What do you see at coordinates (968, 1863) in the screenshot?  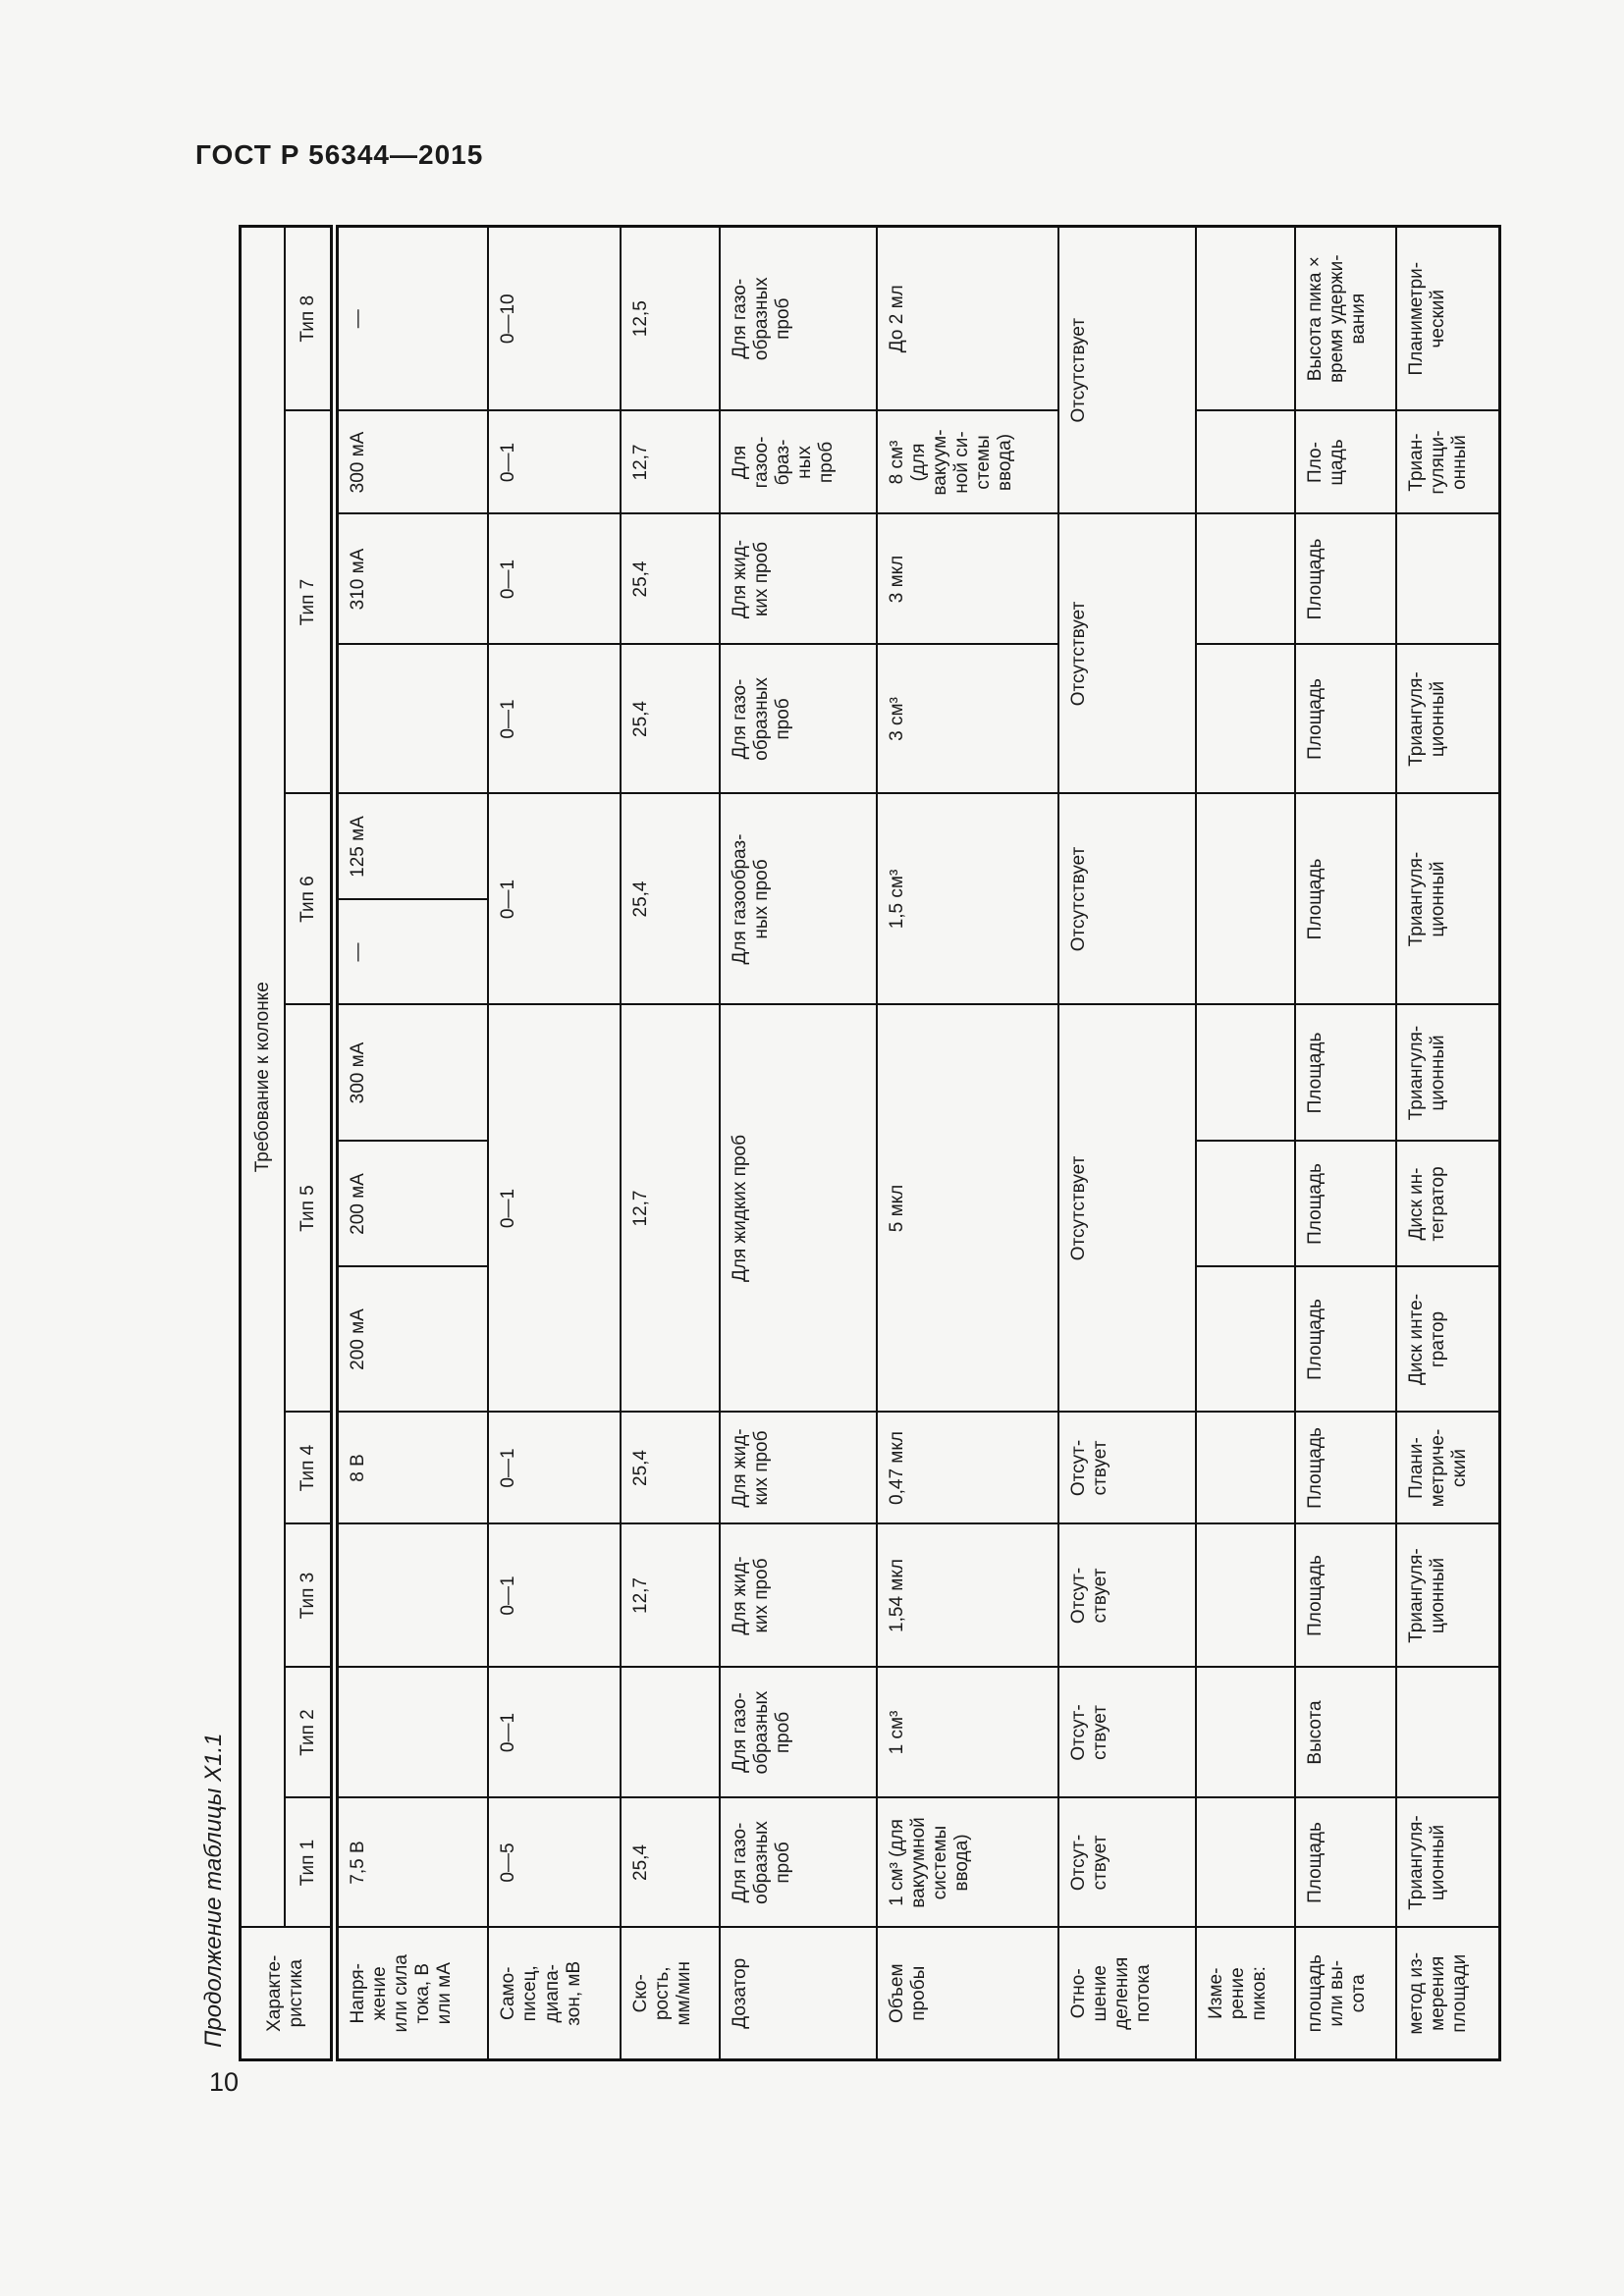 I see `table-cell: 1 см³ (для вакуумной системы ввода)` at bounding box center [968, 1863].